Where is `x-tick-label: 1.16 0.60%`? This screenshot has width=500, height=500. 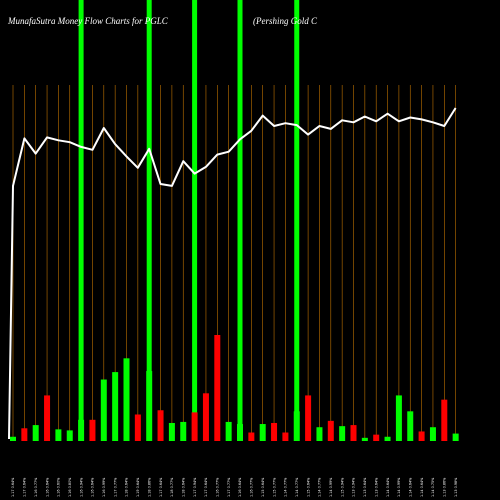 x-tick-label: 1.16 0.60% is located at coordinates (59, 487).